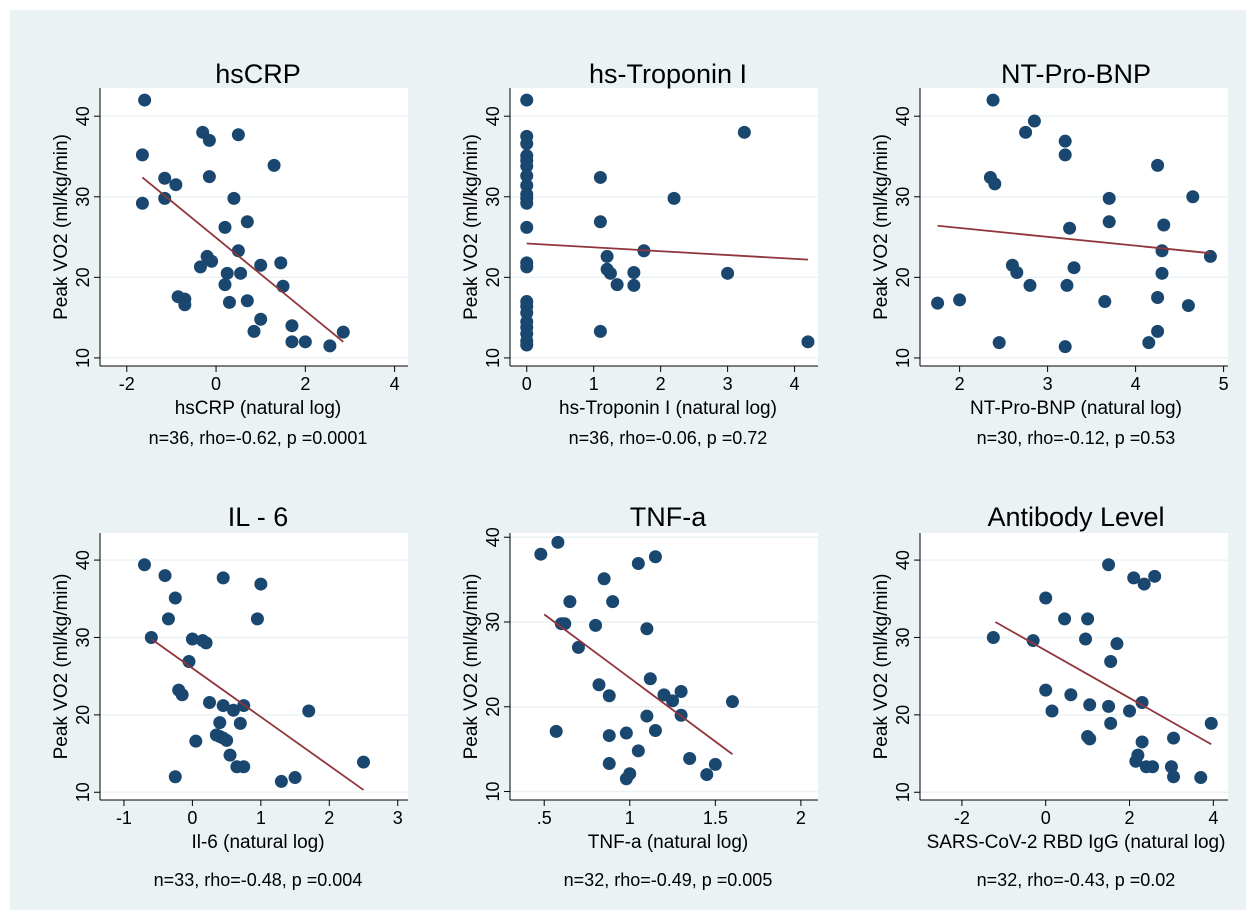  What do you see at coordinates (1048, 384) in the screenshot?
I see `x-tick-label: 3` at bounding box center [1048, 384].